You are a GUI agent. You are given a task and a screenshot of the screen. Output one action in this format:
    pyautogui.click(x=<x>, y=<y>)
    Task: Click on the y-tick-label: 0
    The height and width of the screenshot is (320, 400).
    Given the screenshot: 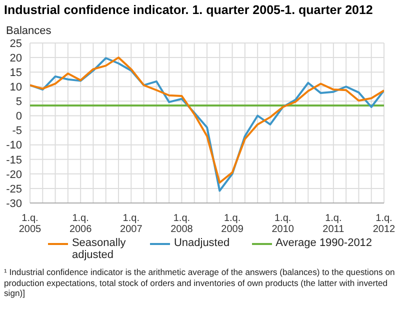 What is the action you would take?
    pyautogui.click(x=19, y=116)
    